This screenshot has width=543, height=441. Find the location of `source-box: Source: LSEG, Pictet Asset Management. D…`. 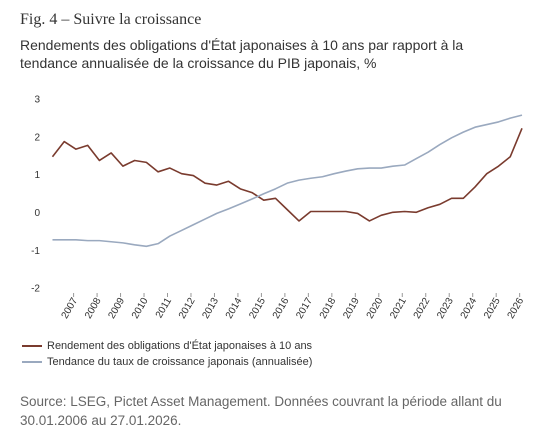

source-box: Source: LSEG, Pictet Asset Management. D… is located at coordinates (261, 411).